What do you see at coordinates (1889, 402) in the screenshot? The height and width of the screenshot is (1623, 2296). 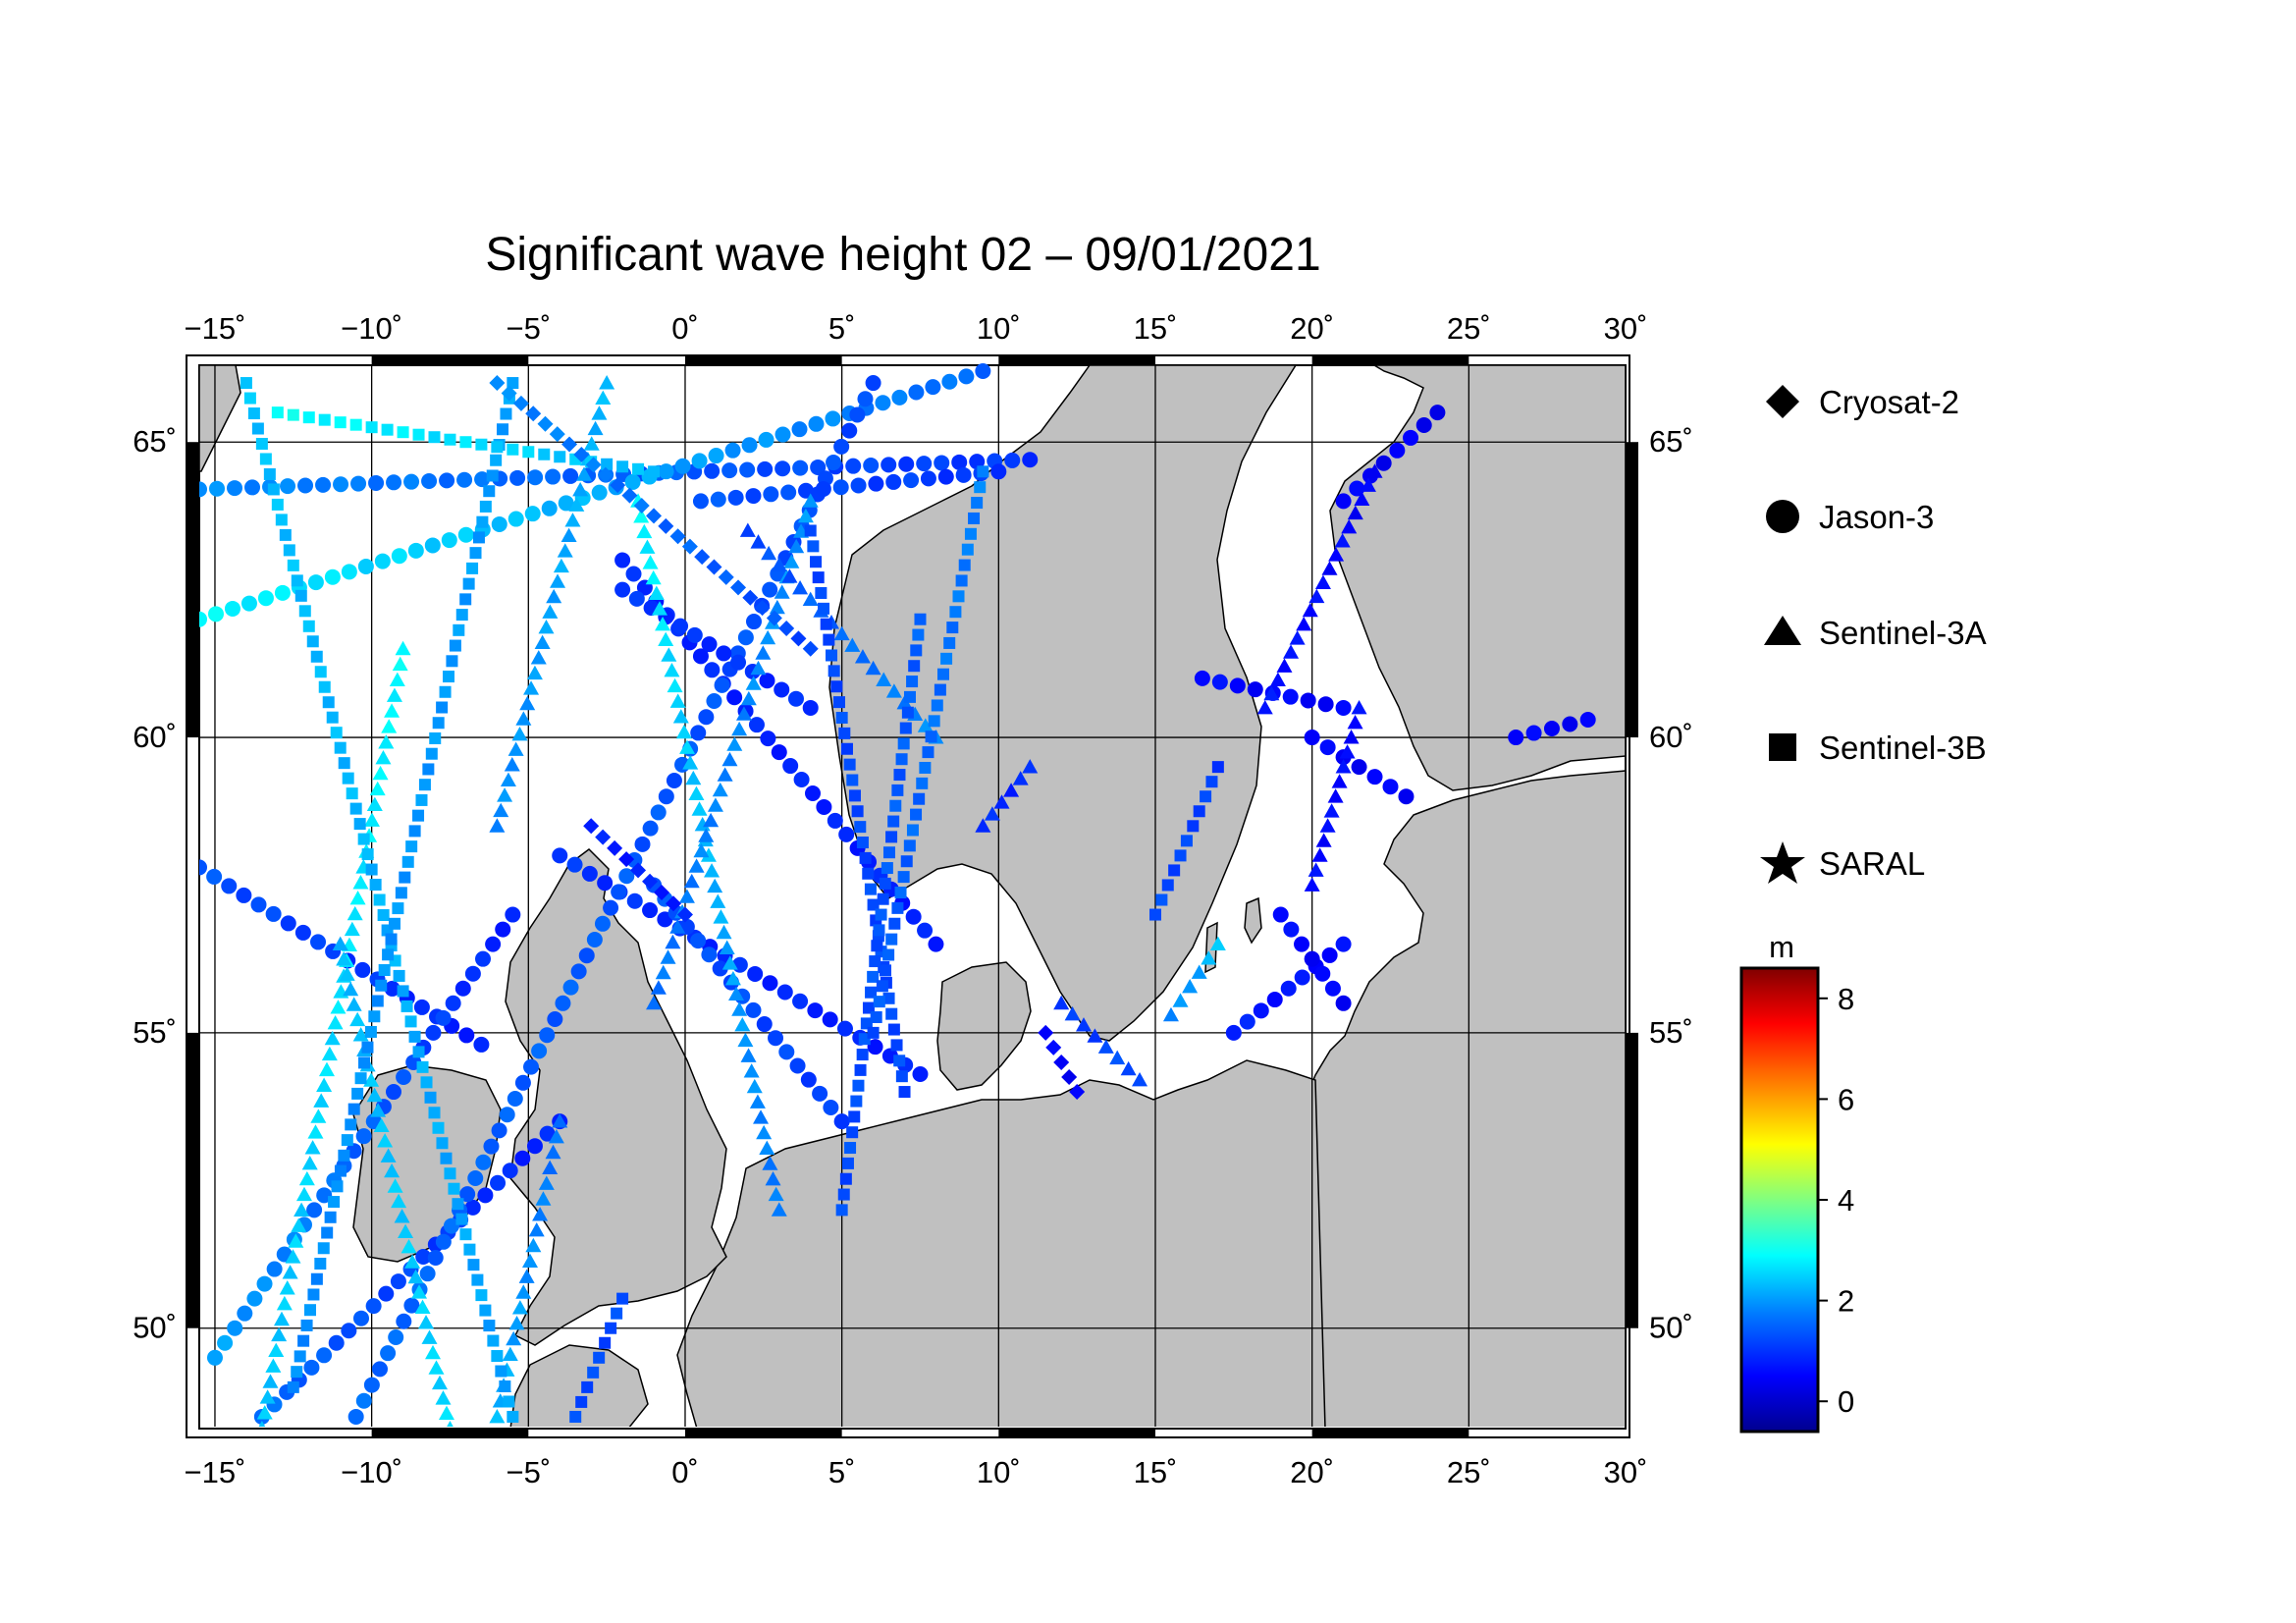 I see `legend-label-cryosat-2: Cryosat-2` at bounding box center [1889, 402].